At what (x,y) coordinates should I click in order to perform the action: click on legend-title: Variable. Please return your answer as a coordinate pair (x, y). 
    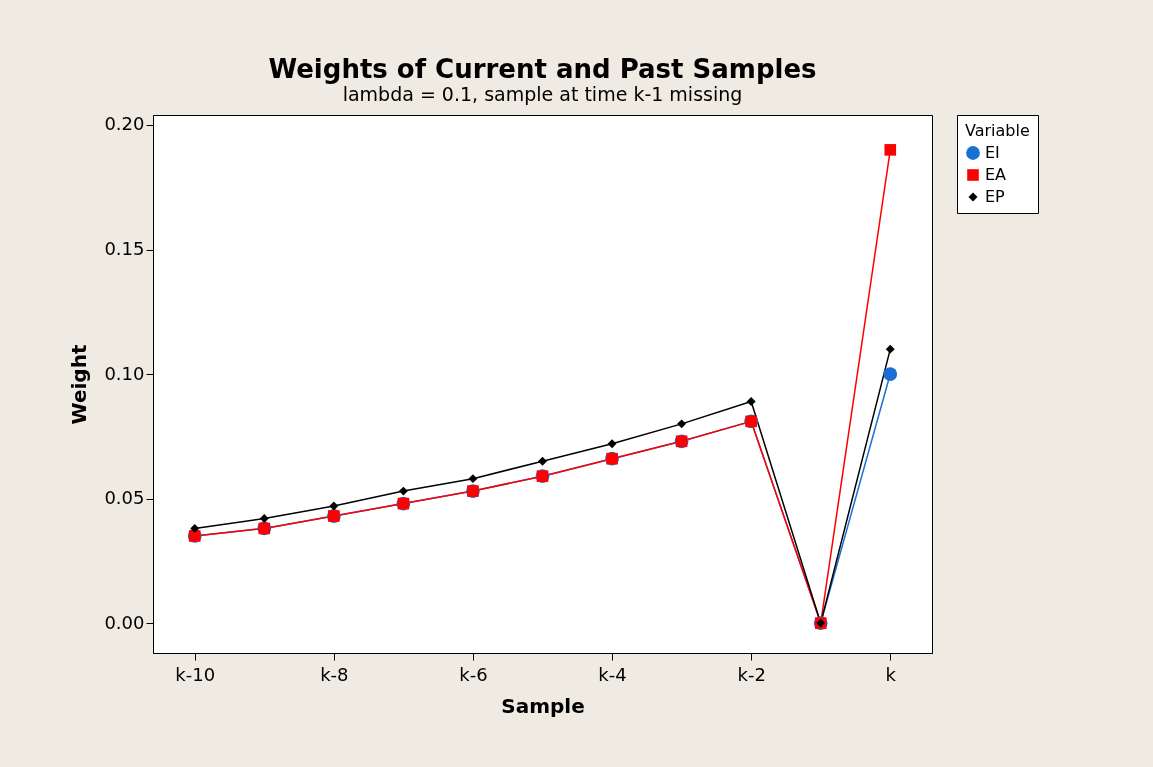
    Looking at the image, I should click on (997, 130).